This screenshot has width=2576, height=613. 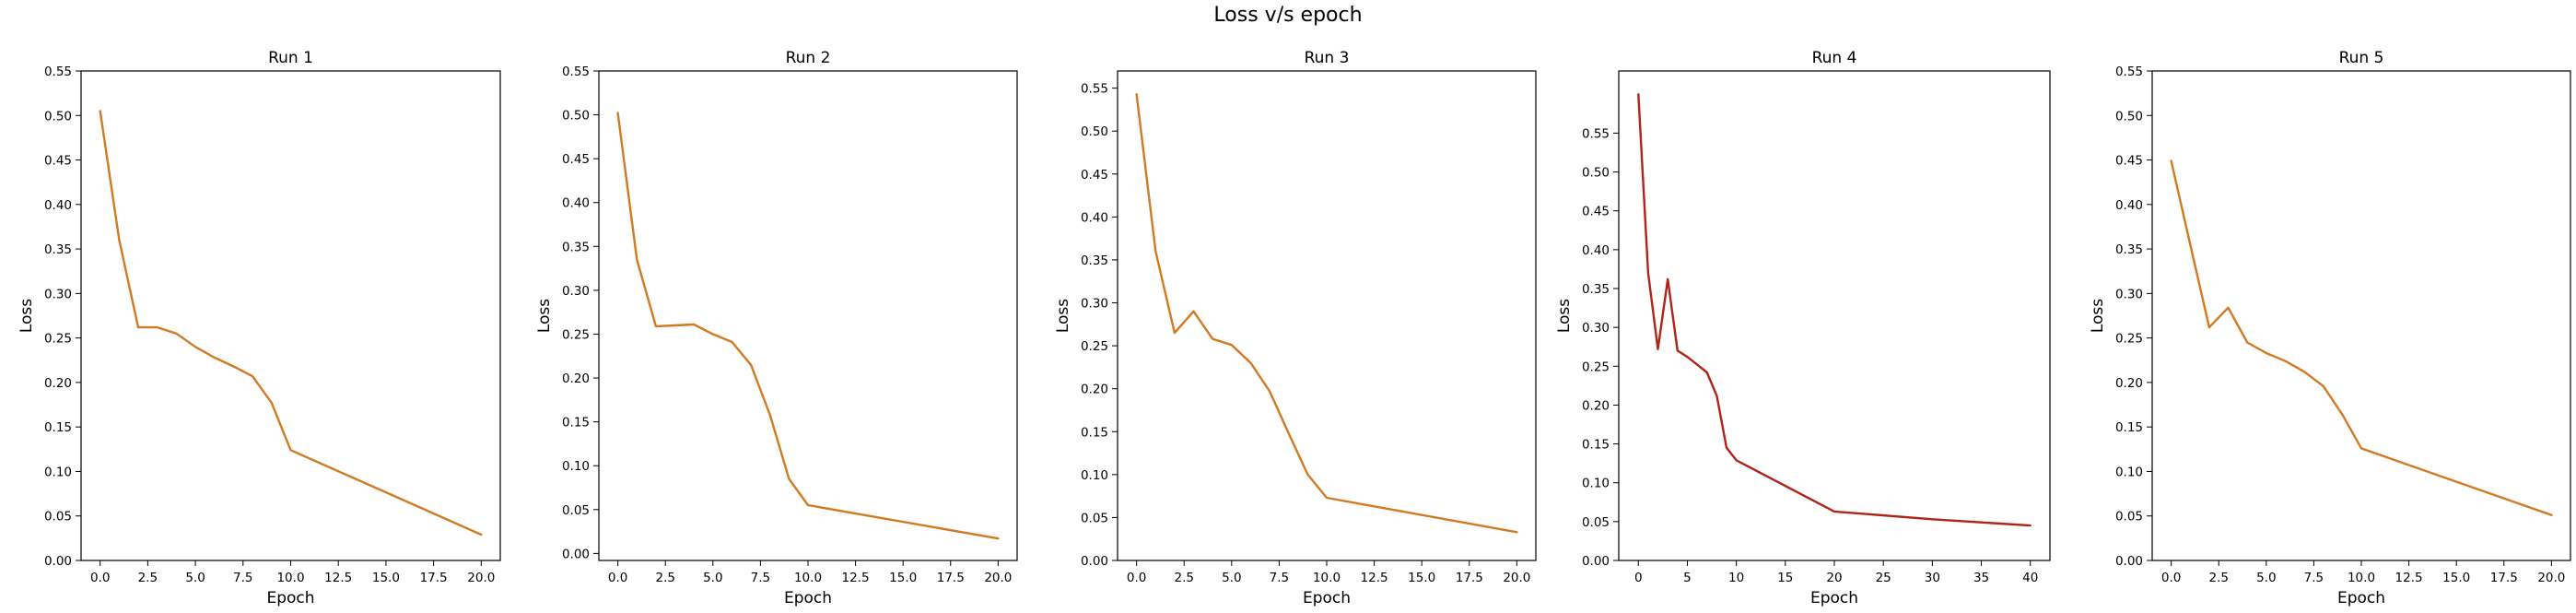 What do you see at coordinates (290, 58) in the screenshot?
I see `chart-title-run-1: Run 1` at bounding box center [290, 58].